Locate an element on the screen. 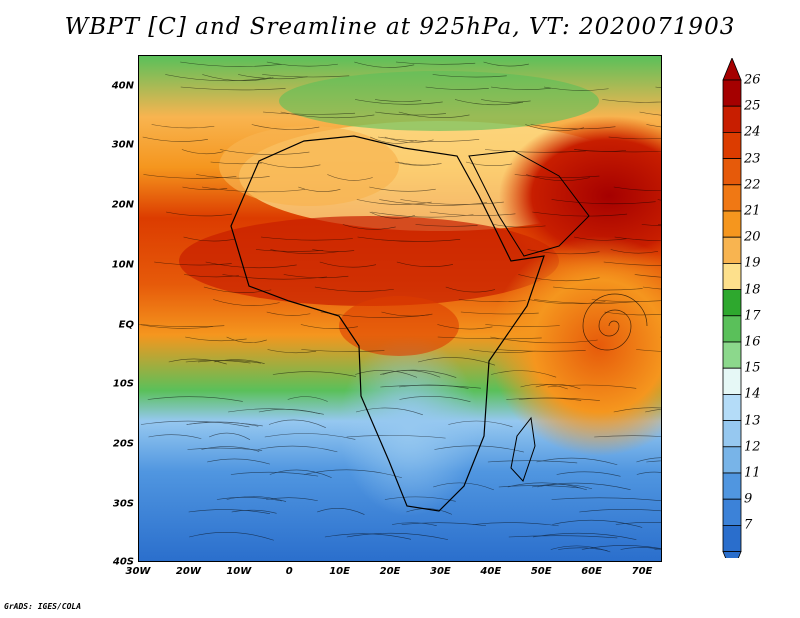 The image size is (800, 618). colorbar is located at coordinates (732, 308).